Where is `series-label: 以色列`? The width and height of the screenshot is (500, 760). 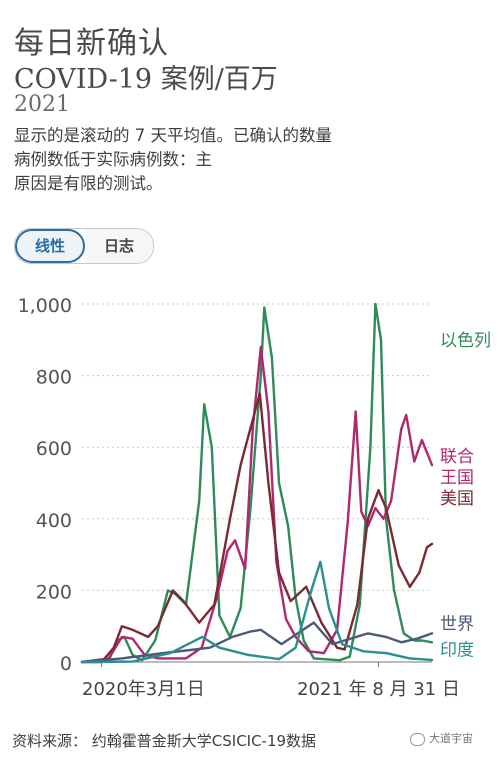
series-label: 以色列 is located at coordinates (465, 341).